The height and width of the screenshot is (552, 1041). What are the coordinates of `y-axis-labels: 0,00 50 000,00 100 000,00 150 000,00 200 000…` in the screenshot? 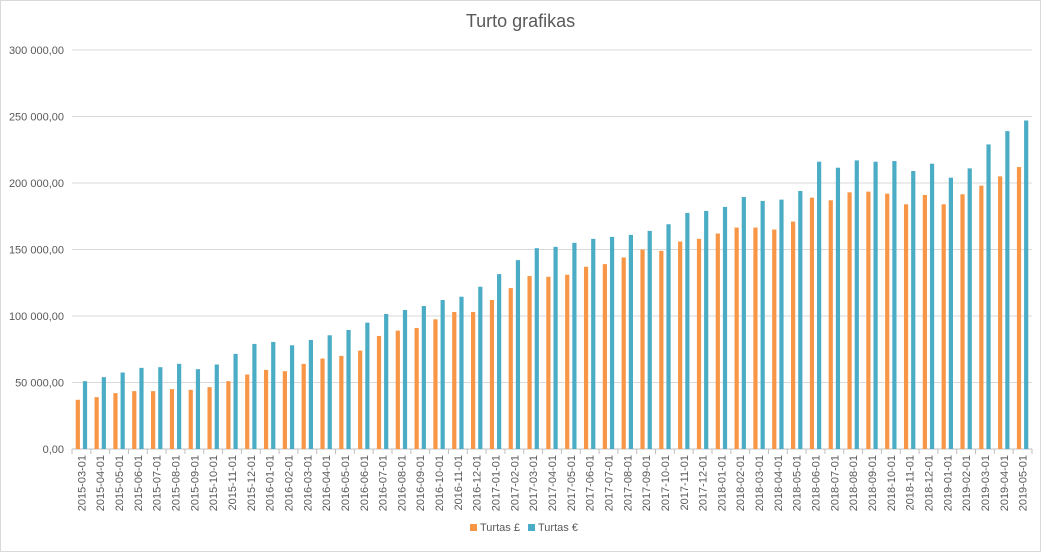 It's located at (36, 250).